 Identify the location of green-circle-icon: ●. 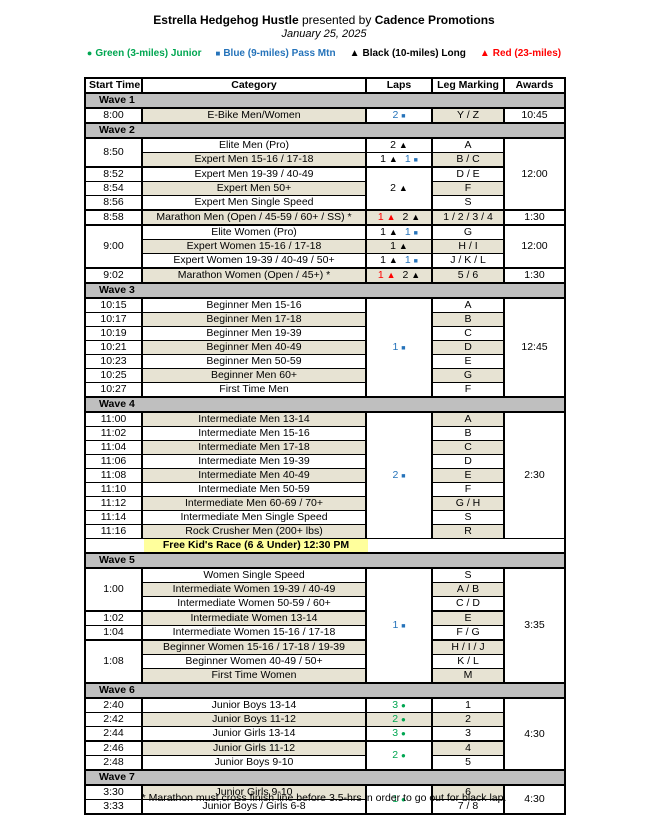
(89, 53).